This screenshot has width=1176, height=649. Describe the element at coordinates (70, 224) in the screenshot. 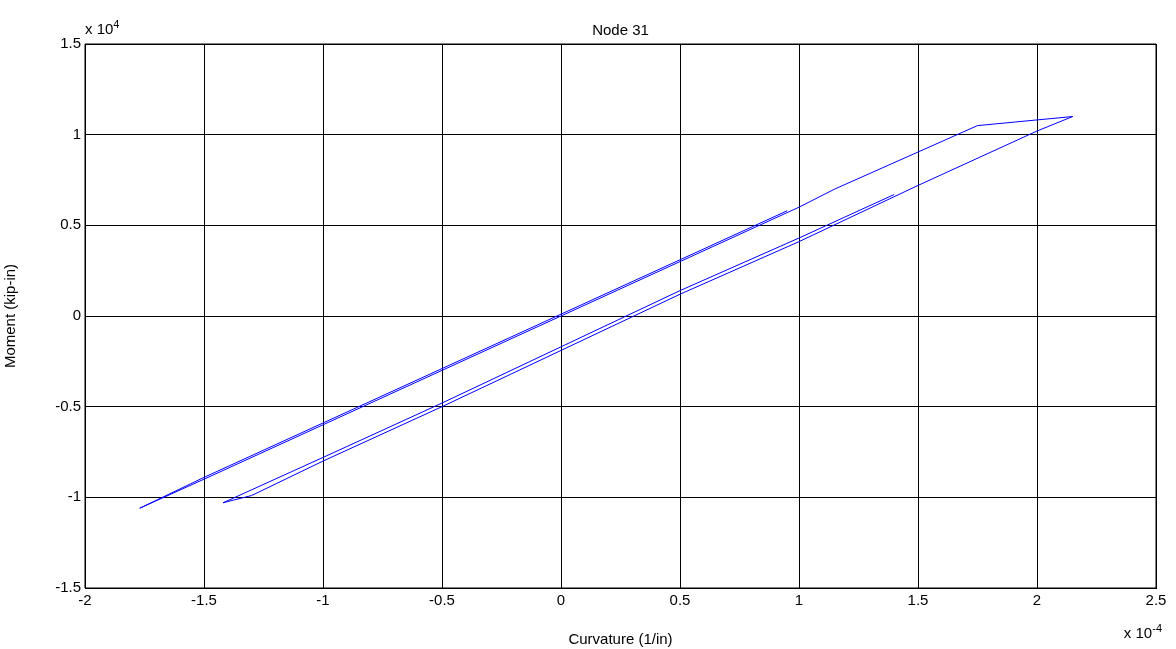

I see `y-tick-label: 0.5` at that location.